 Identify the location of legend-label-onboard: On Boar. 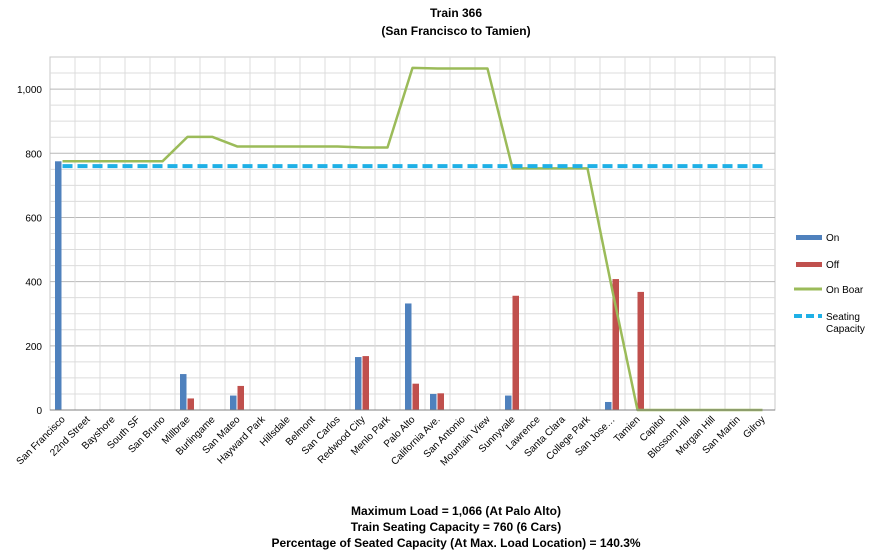
(845, 290).